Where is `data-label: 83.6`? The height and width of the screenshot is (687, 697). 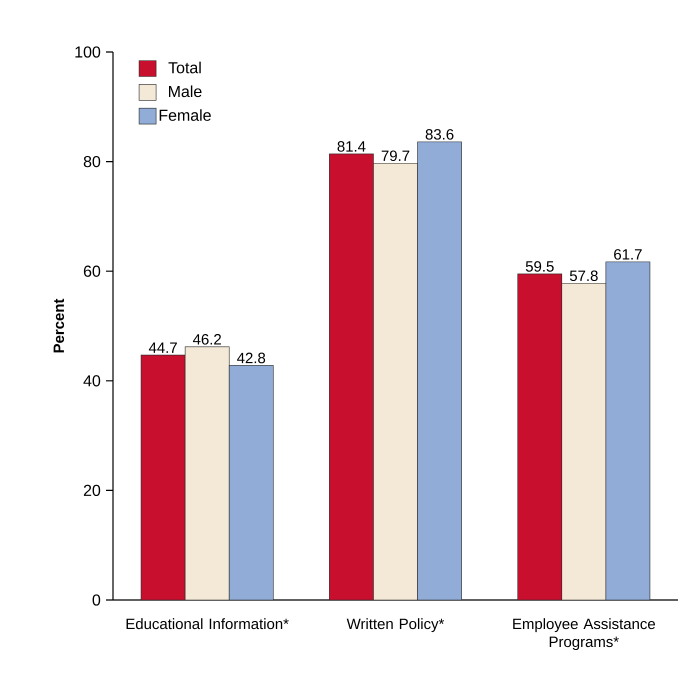
data-label: 83.6 is located at coordinates (440, 134).